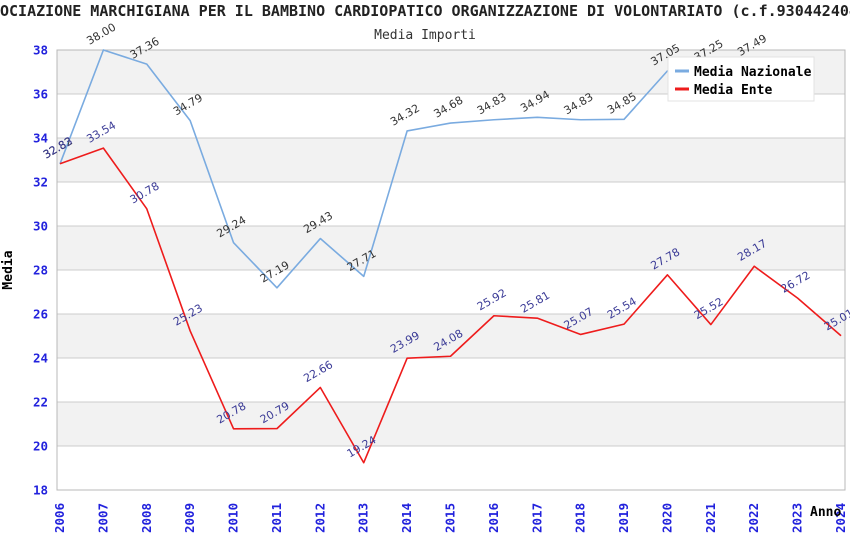 Image resolution: width=850 pixels, height=550 pixels. Describe the element at coordinates (753, 72) in the screenshot. I see `legend-label-nazionale: Media Nazionale` at that location.